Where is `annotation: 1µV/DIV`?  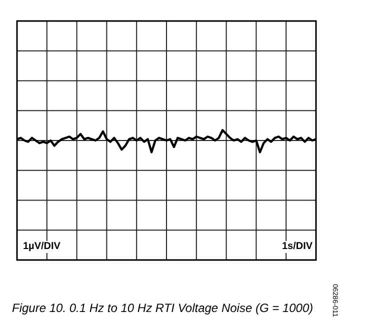
annotation: 1µV/DIV is located at coordinates (41, 247).